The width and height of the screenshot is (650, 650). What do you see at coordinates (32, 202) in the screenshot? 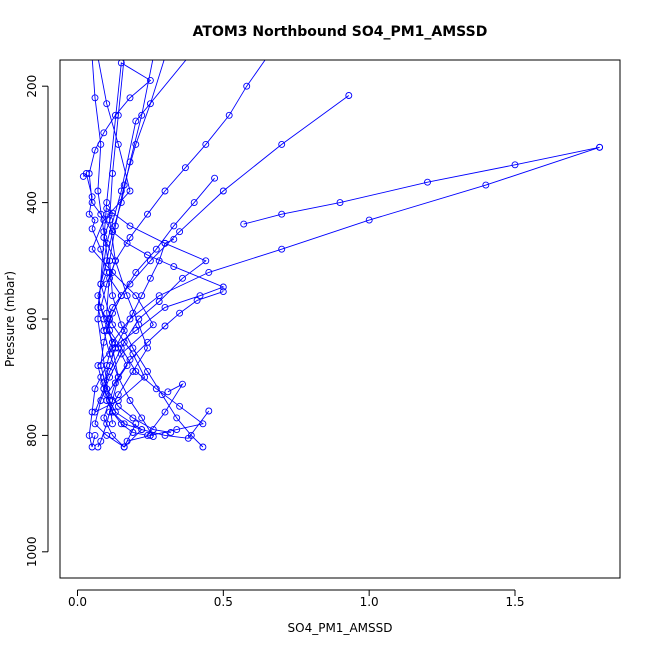
I see `y-tick-label: 400` at bounding box center [32, 202].